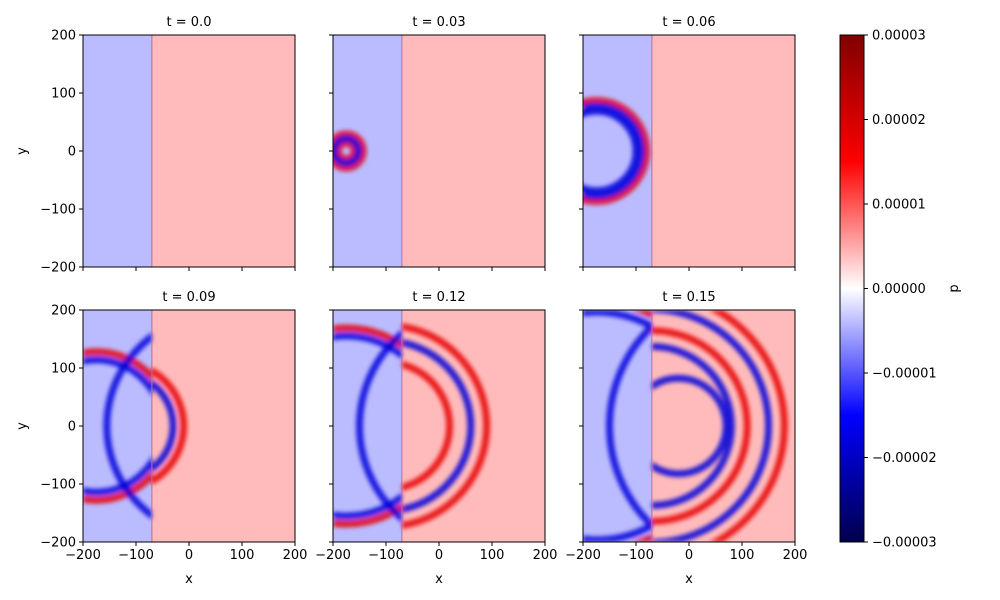 This screenshot has height=600, width=1000. Describe the element at coordinates (438, 22) in the screenshot. I see `panel-title: t = 0.03` at that location.